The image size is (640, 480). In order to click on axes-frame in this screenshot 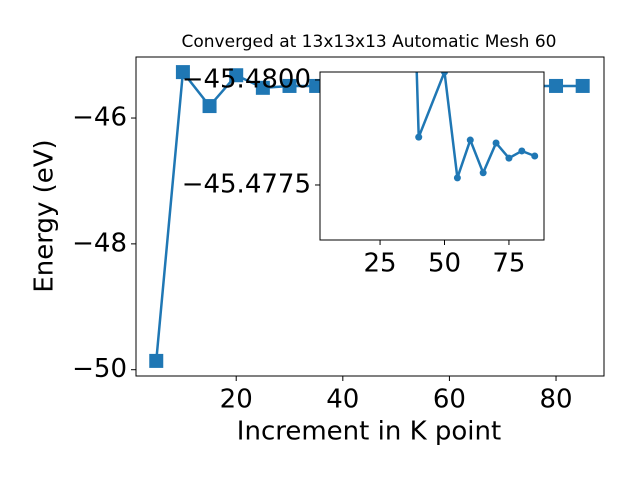, I will do `click(432, 156)`.